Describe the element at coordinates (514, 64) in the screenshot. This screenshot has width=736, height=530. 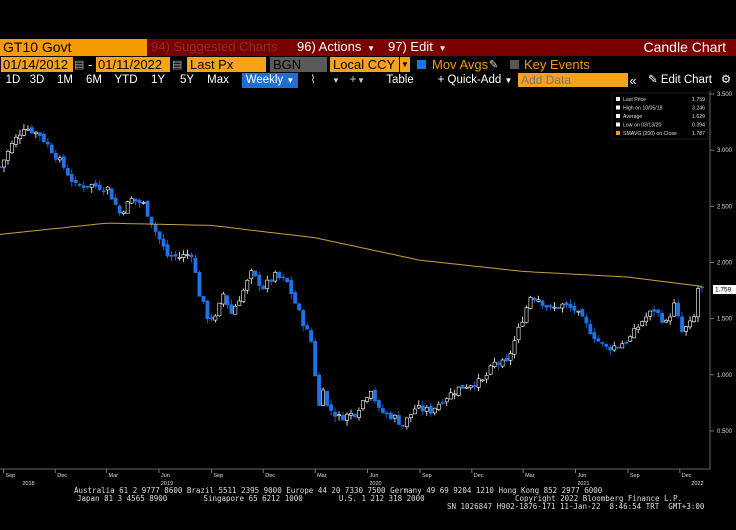
I see `key-events-checkbox` at that location.